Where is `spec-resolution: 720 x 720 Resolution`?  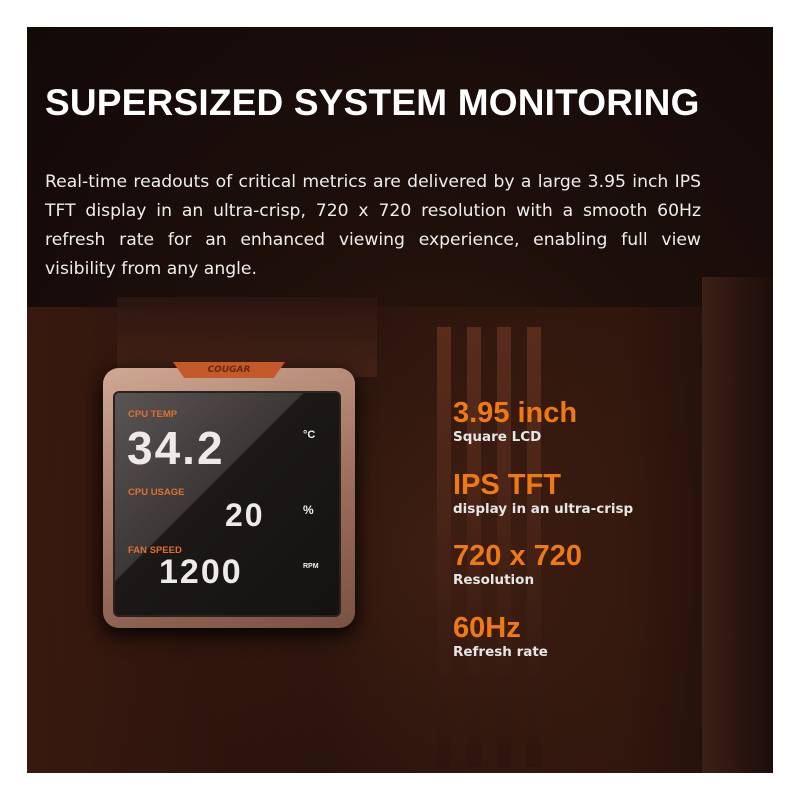 spec-resolution: 720 x 720 Resolution is located at coordinates (517, 564).